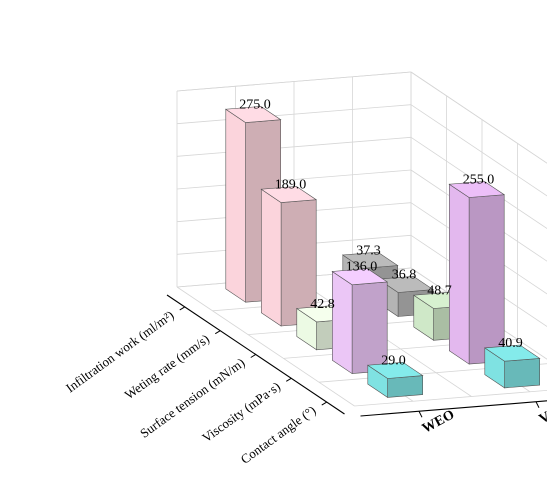 Image resolution: width=547 pixels, height=479 pixels. Describe the element at coordinates (510, 343) in the screenshot. I see `data-label: 40.9` at that location.